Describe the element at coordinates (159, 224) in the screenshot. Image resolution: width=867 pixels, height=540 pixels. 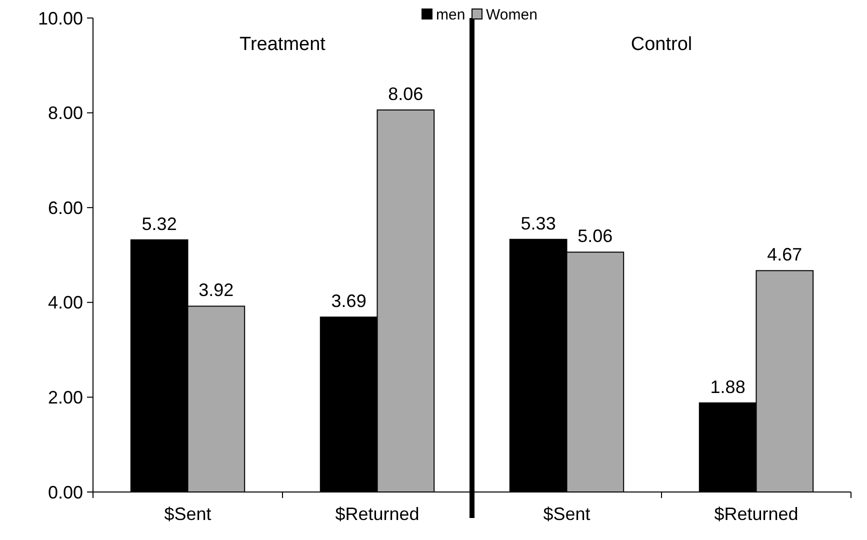
I see `data-label: 5.32` at that location.